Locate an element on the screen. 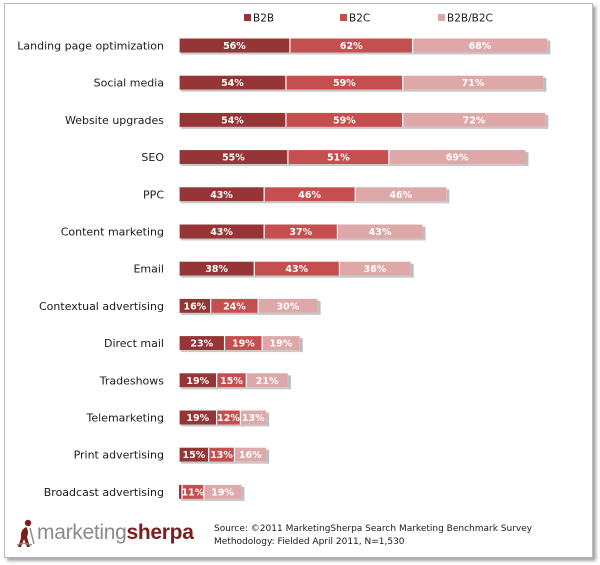 The width and height of the screenshot is (600, 565). bar-row-landing-page-optimization: Landing page optimization 56% 62% 68% is located at coordinates (284, 46).